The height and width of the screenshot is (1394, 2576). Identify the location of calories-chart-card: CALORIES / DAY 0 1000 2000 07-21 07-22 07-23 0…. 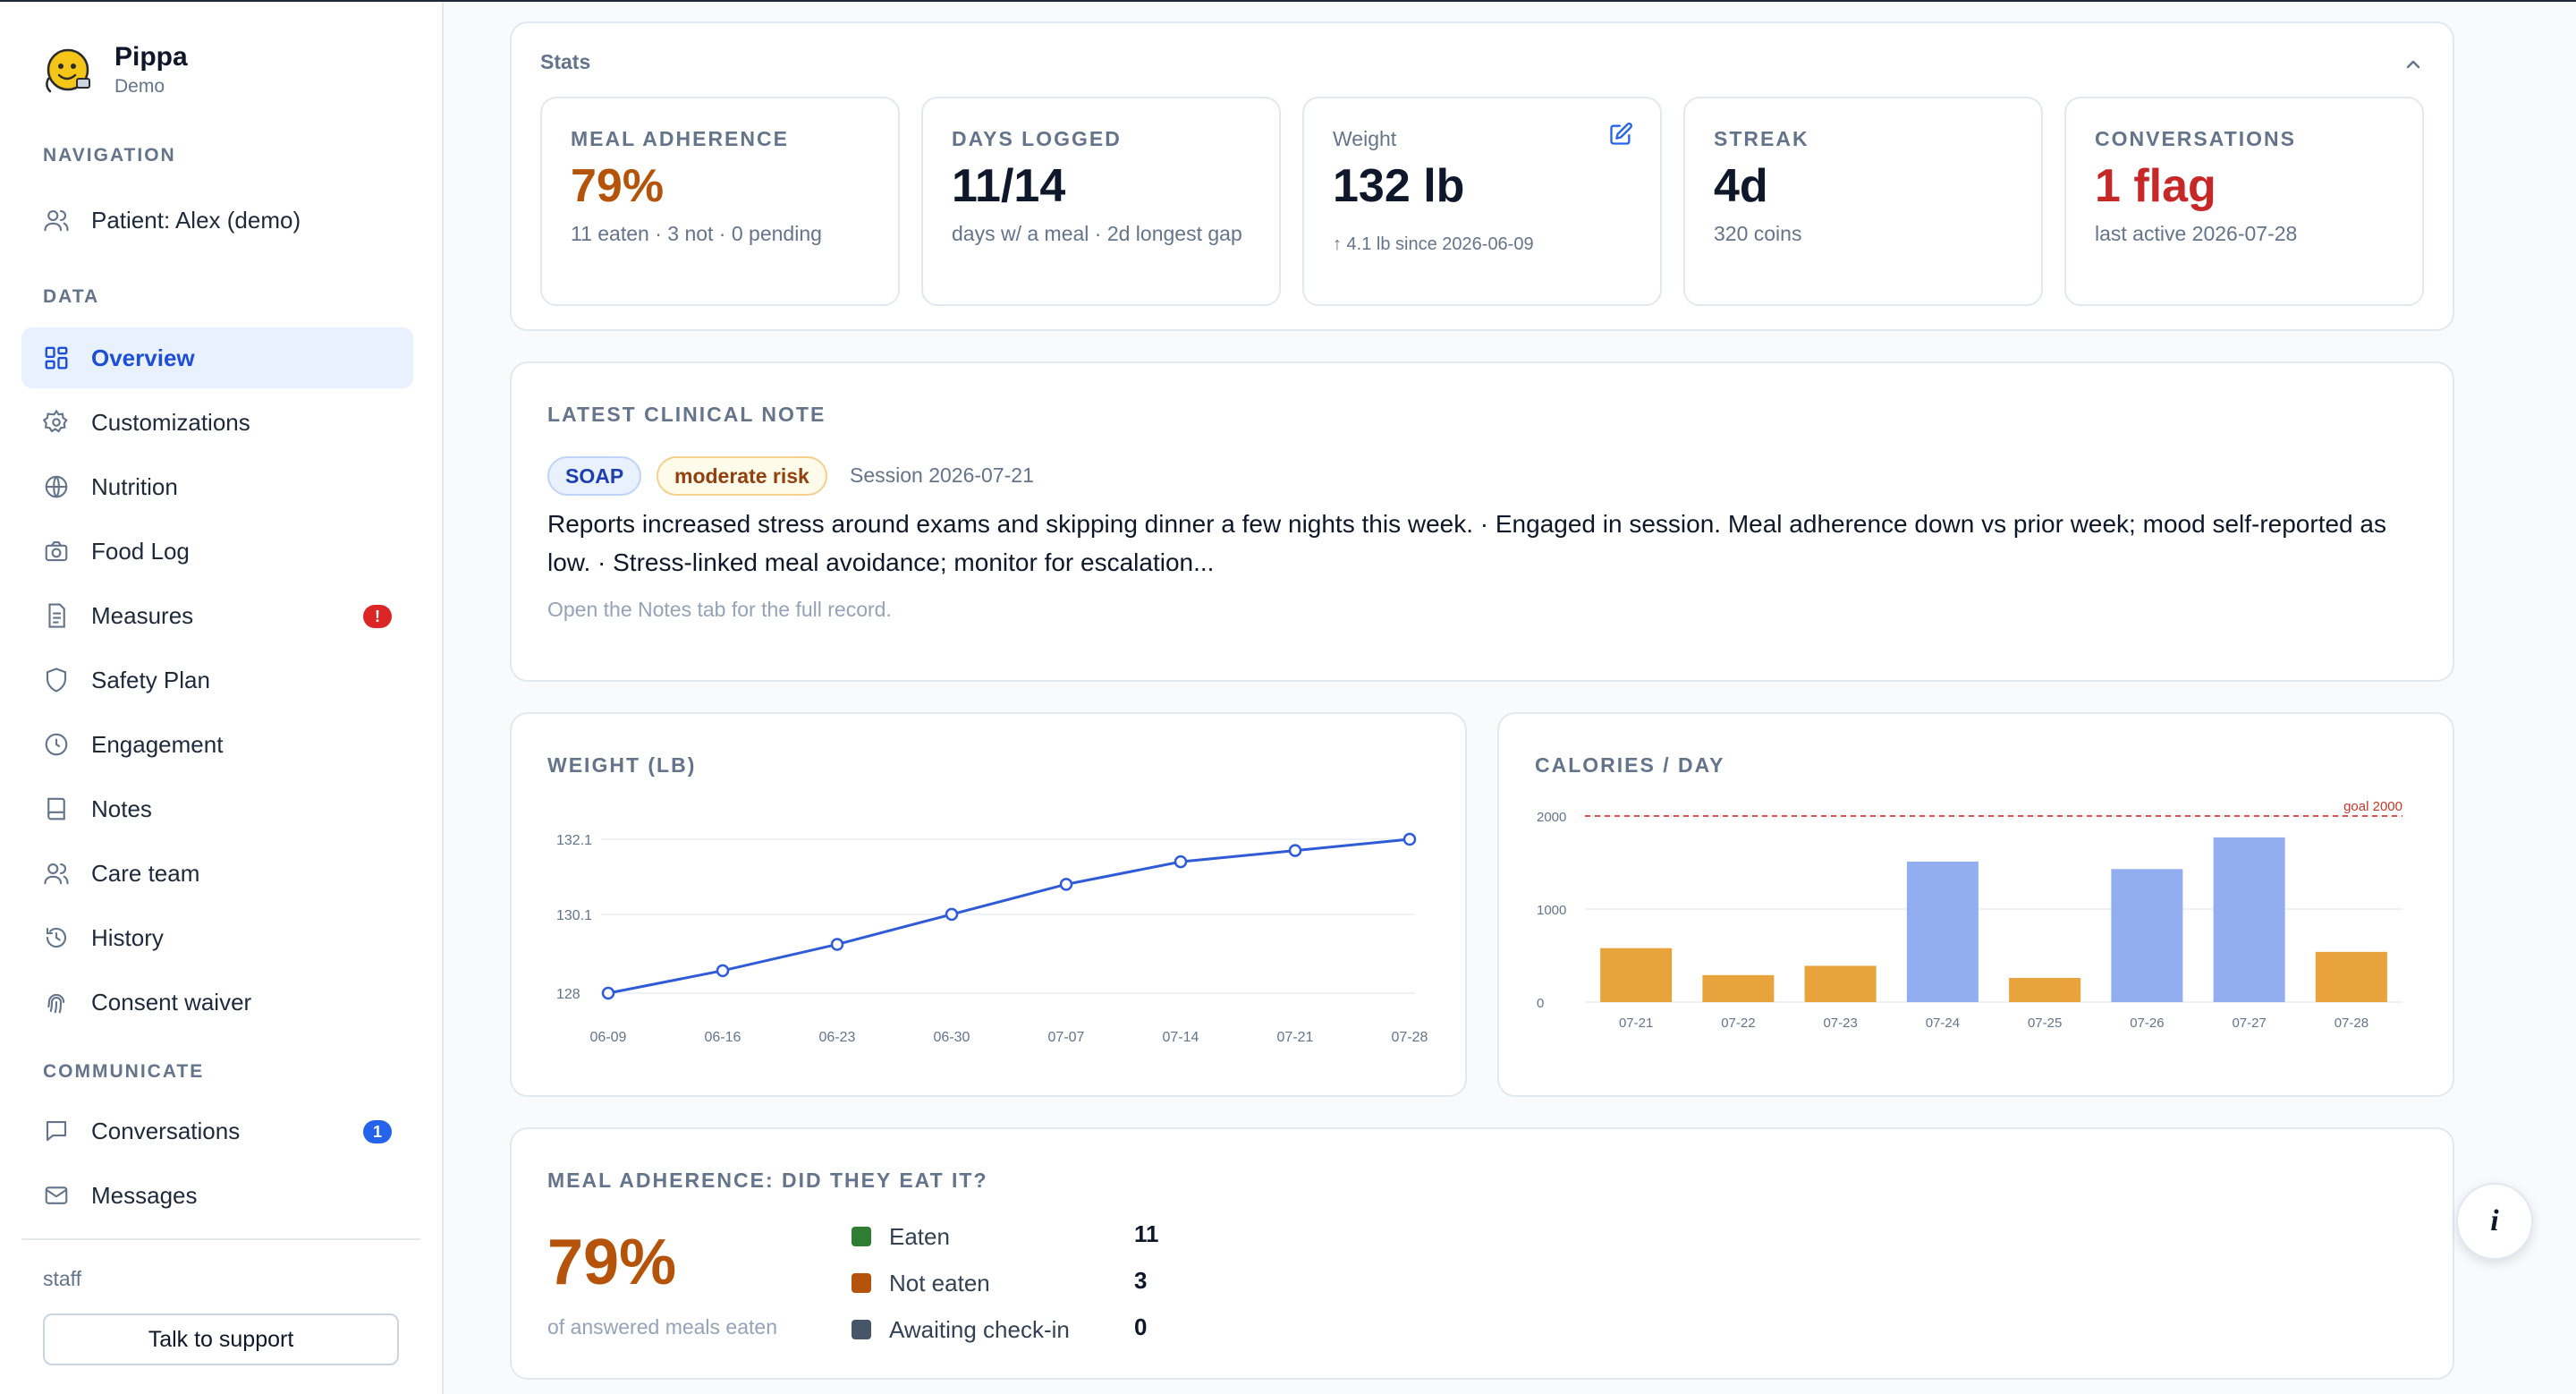
(1975, 905).